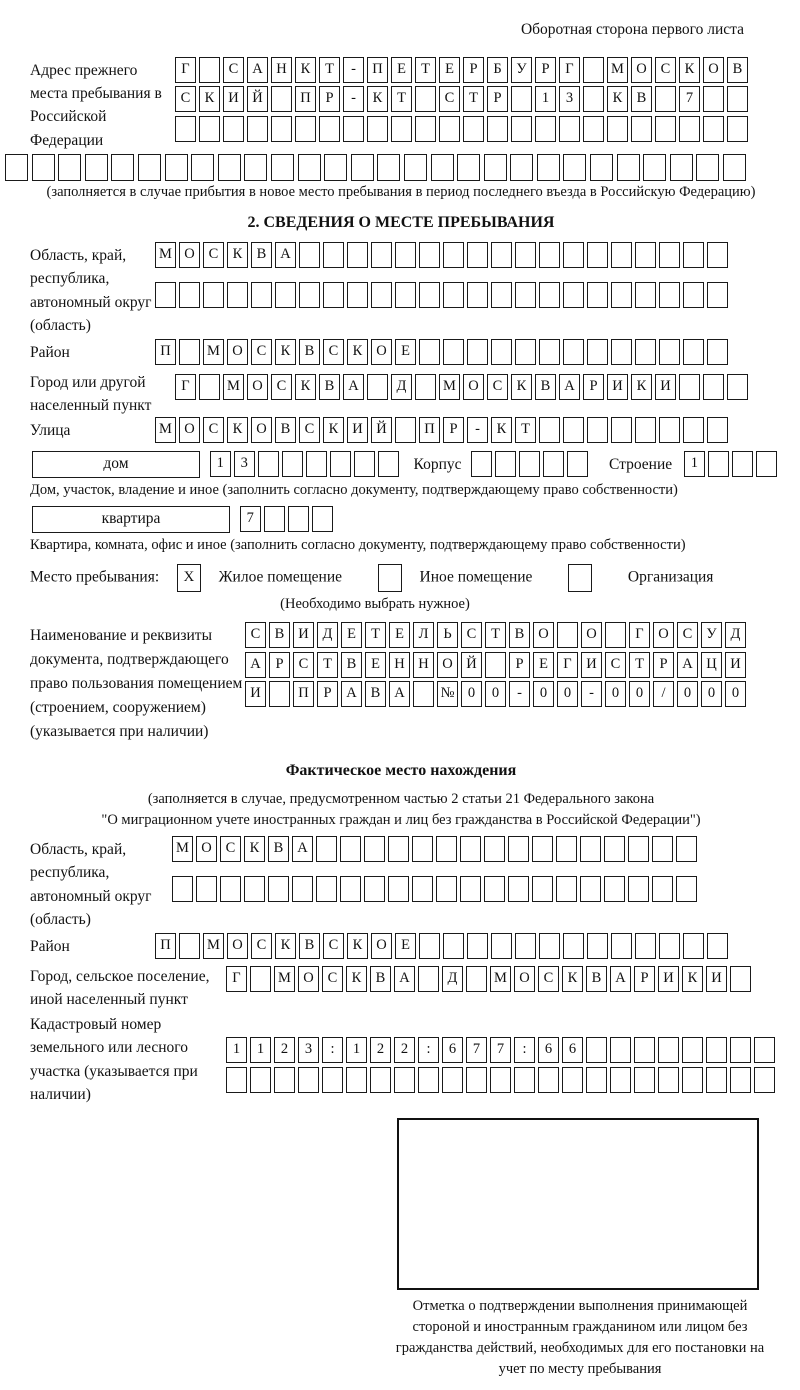 The width and height of the screenshot is (800, 1390). I want to click on char-cell: В, so click(279, 635).